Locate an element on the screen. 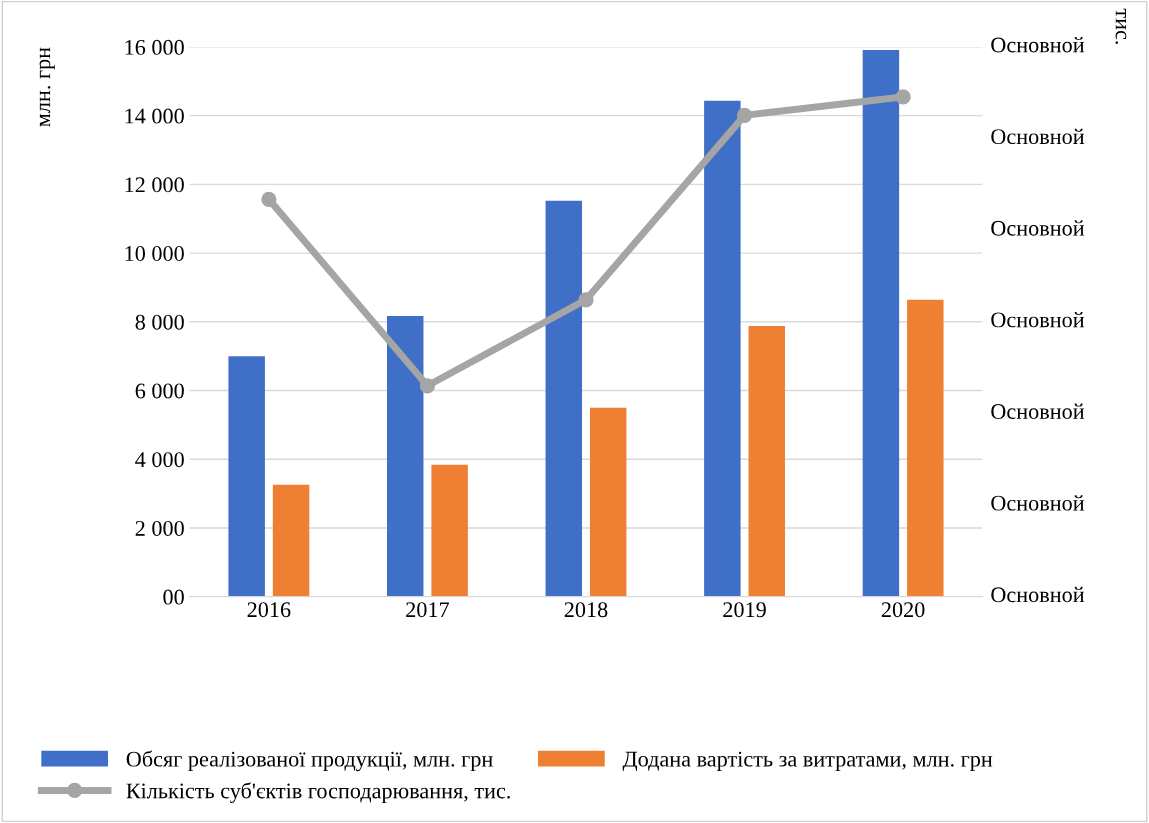 The width and height of the screenshot is (1149, 823). y-tick-label: 6 000 is located at coordinates (159, 391).